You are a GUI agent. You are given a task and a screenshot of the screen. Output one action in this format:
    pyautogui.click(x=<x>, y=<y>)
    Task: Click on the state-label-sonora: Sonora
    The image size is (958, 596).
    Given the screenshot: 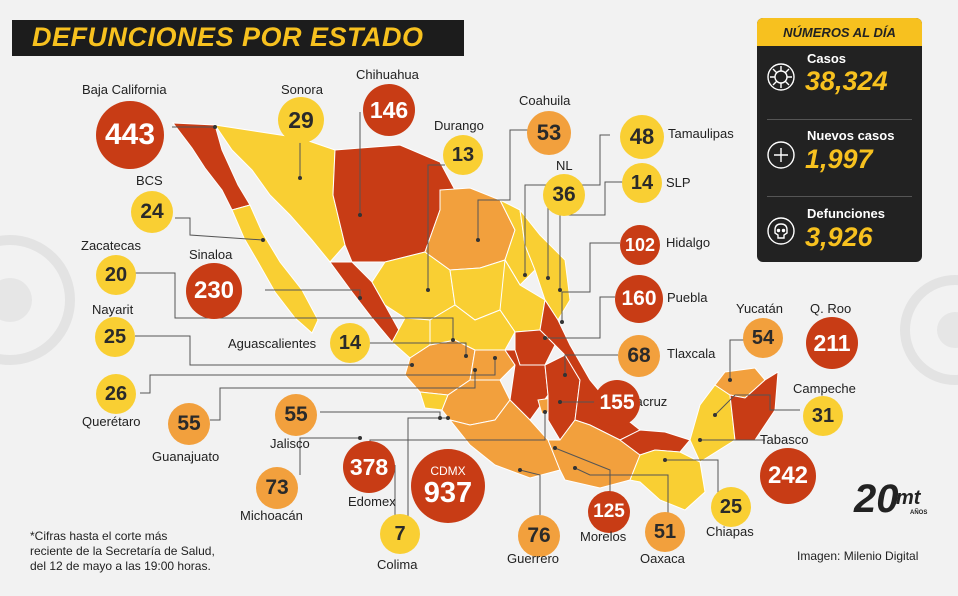 What is the action you would take?
    pyautogui.click(x=302, y=89)
    